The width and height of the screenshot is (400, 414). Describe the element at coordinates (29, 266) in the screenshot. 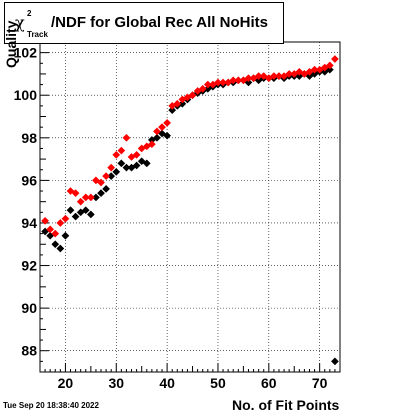

I see `y-tick-label: 92` at that location.